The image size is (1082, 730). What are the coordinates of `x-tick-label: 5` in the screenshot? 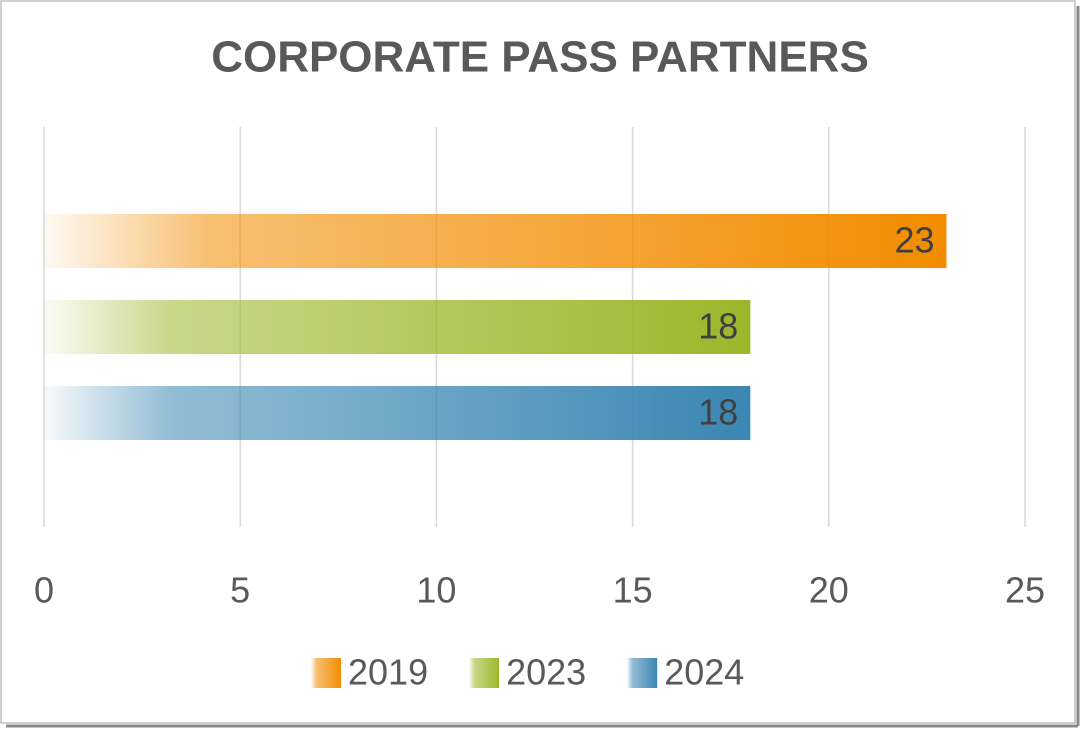 It's located at (240, 590).